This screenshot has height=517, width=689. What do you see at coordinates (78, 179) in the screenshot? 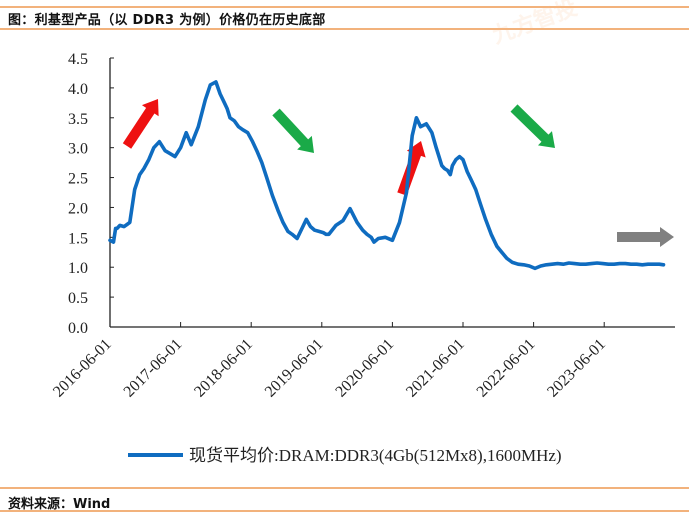
I see `y-tick-label: 2.5` at bounding box center [78, 179].